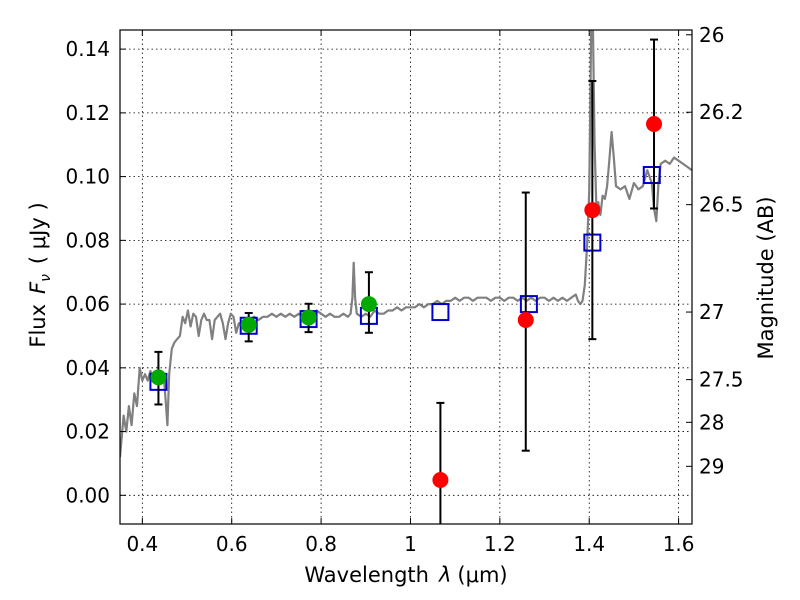  Describe the element at coordinates (232, 544) in the screenshot. I see `x-tick-label: 0.6` at that location.